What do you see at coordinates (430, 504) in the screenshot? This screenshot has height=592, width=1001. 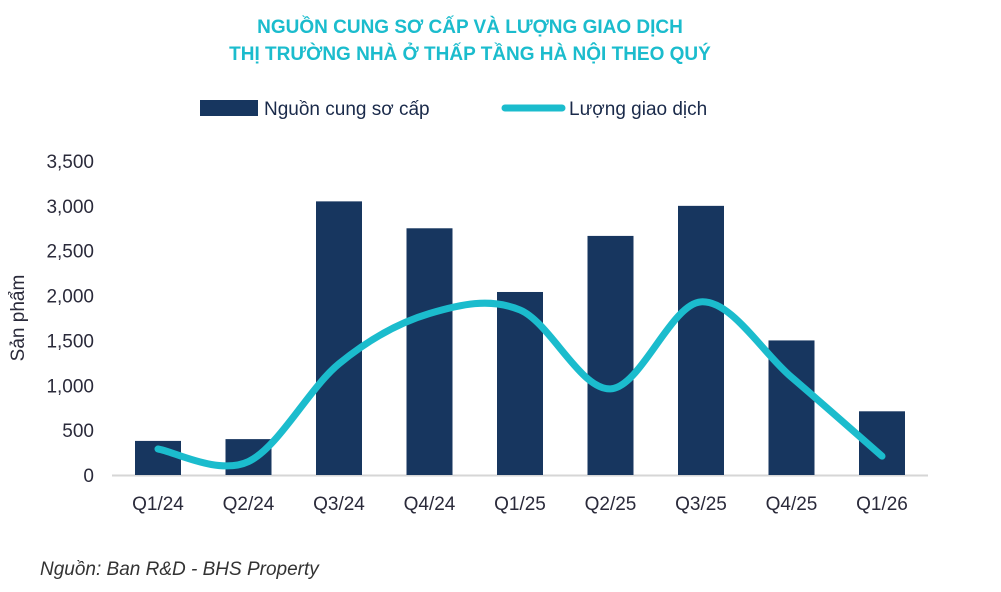 I see `x-tick-label: Q4/24` at bounding box center [430, 504].